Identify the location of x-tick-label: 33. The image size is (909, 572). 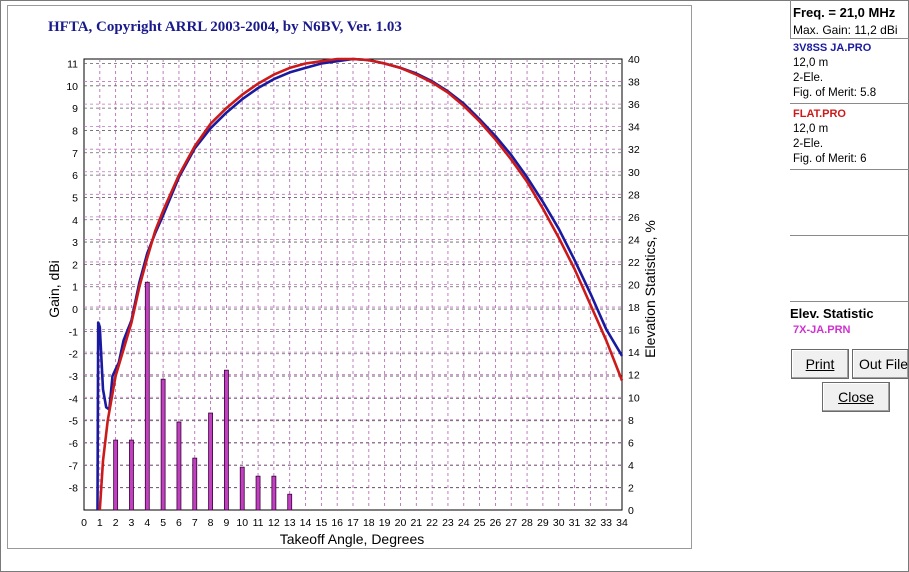
(606, 523).